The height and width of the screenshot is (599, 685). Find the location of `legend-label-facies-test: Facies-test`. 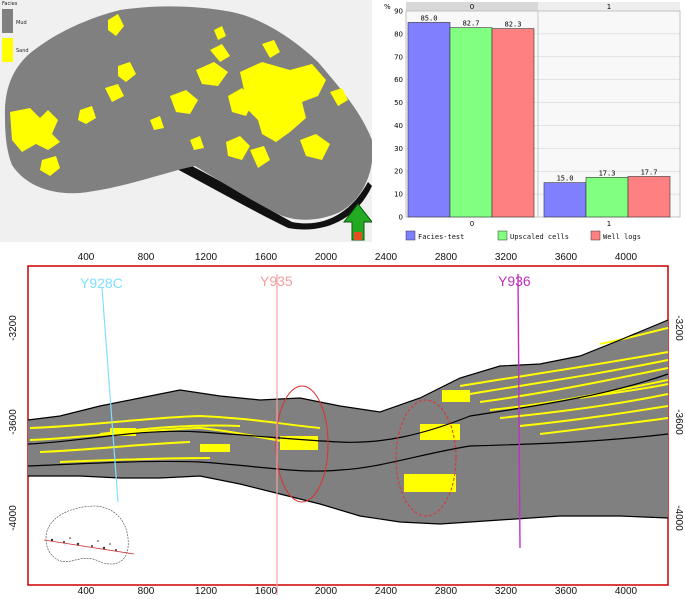

legend-label-facies-test: Facies-test is located at coordinates (441, 237).